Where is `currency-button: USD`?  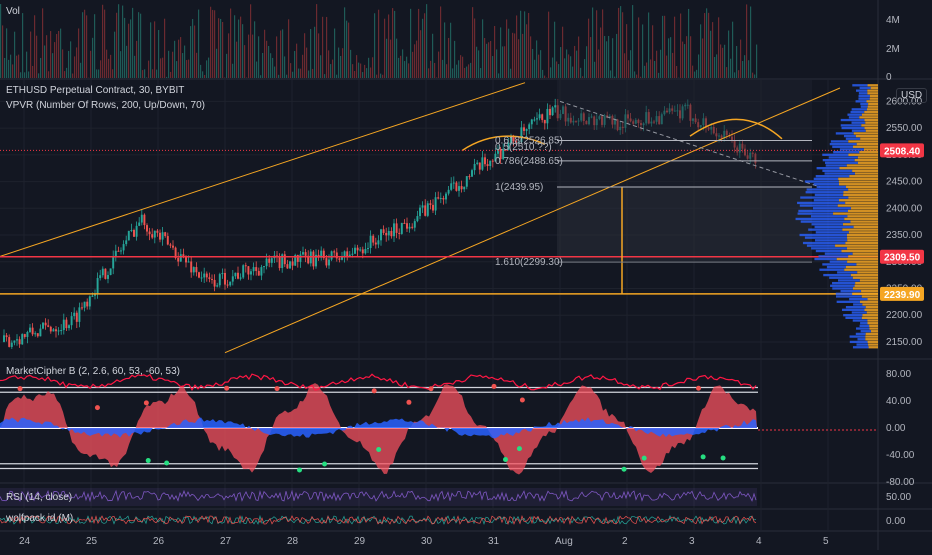 currency-button: USD is located at coordinates (911, 95).